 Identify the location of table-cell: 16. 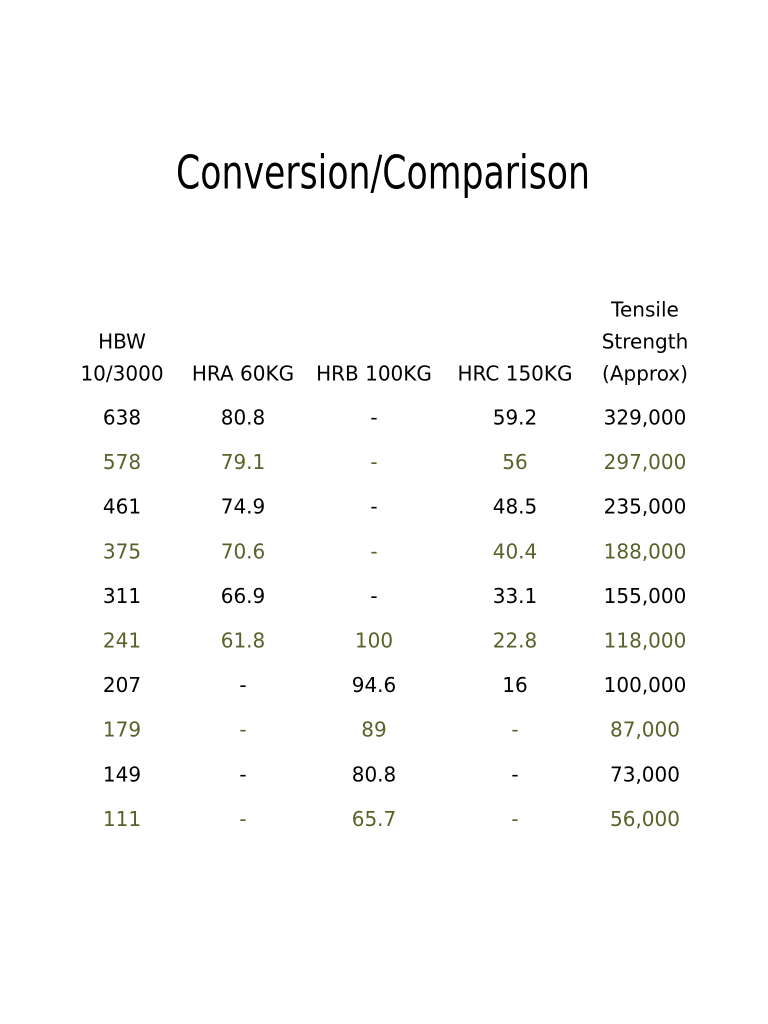
(514, 685).